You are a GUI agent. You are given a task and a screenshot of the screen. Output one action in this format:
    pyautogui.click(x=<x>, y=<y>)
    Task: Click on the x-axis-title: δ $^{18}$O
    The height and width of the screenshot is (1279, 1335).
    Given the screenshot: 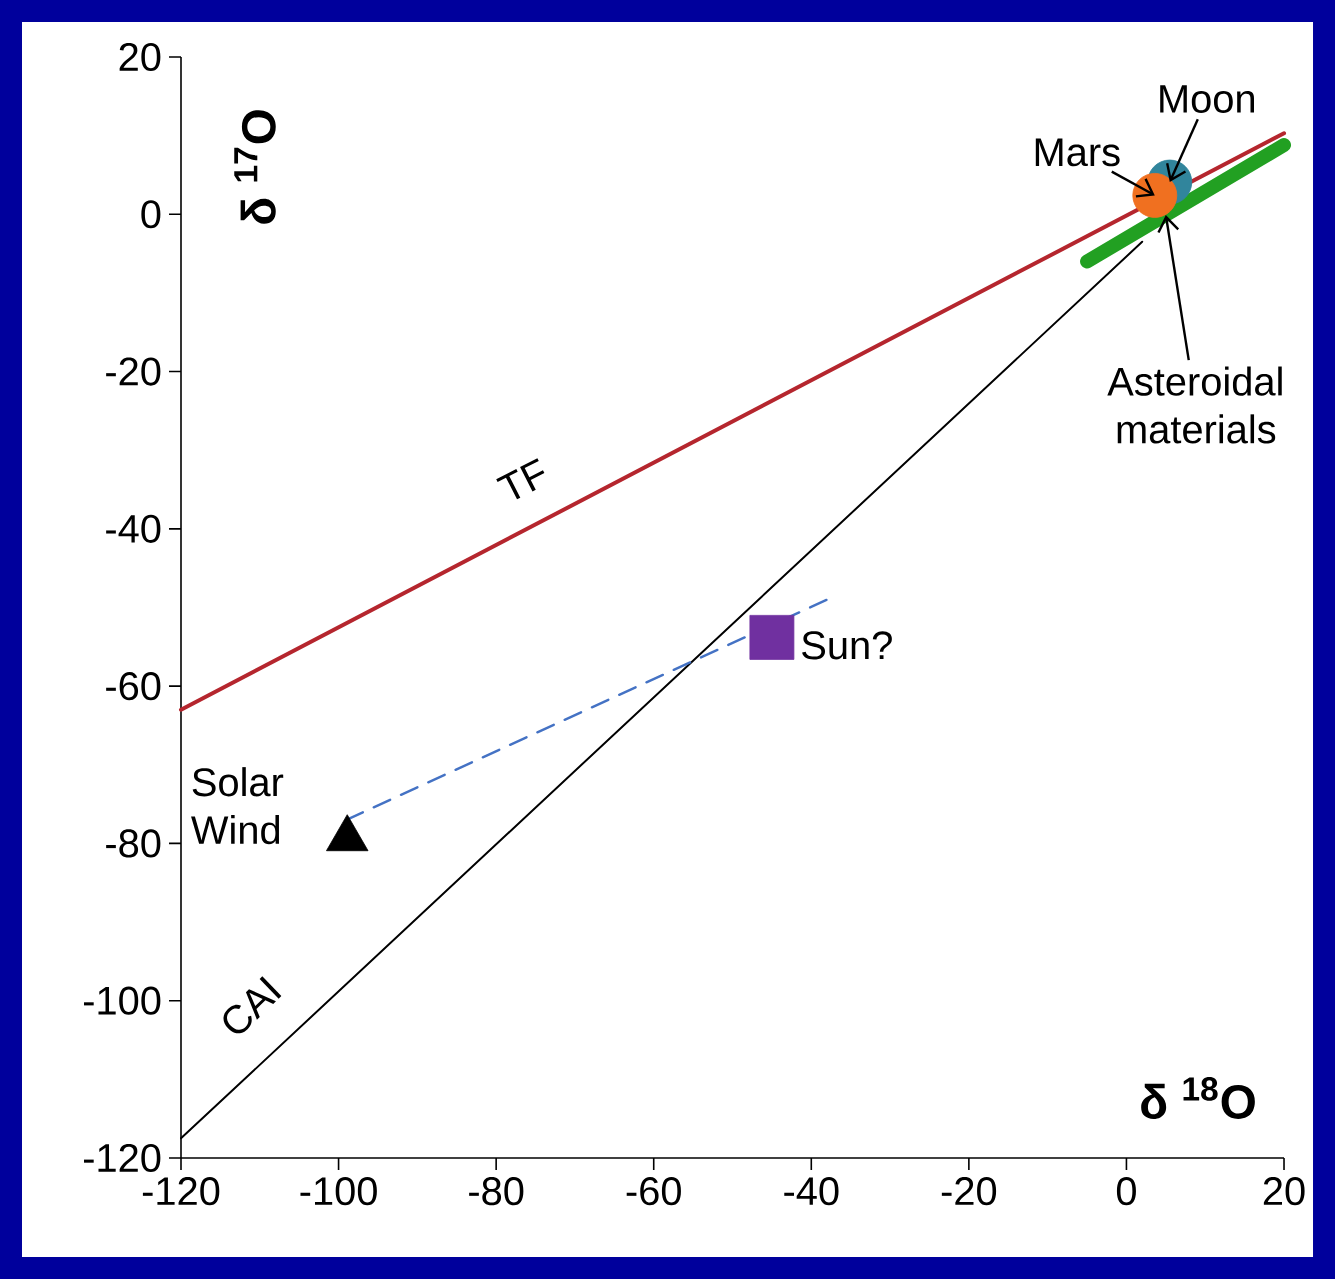 What is the action you would take?
    pyautogui.click(x=1198, y=1098)
    